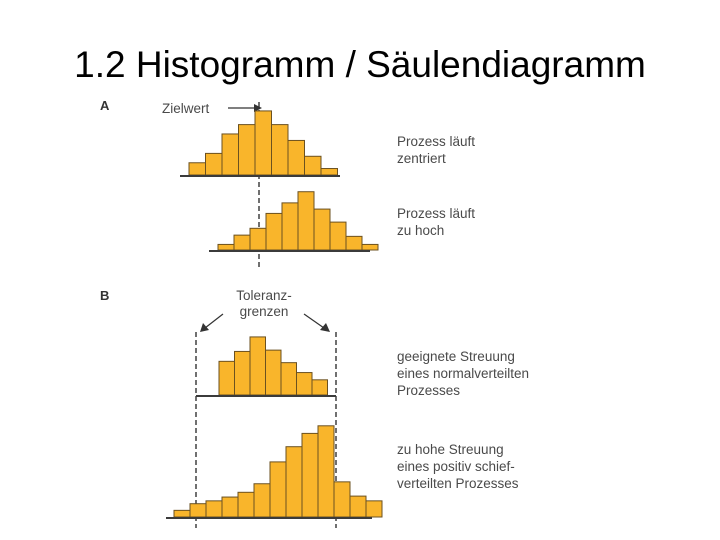 The width and height of the screenshot is (720, 540). What do you see at coordinates (428, 390) in the screenshot?
I see `caption-normal-line3: Prozesses` at bounding box center [428, 390].